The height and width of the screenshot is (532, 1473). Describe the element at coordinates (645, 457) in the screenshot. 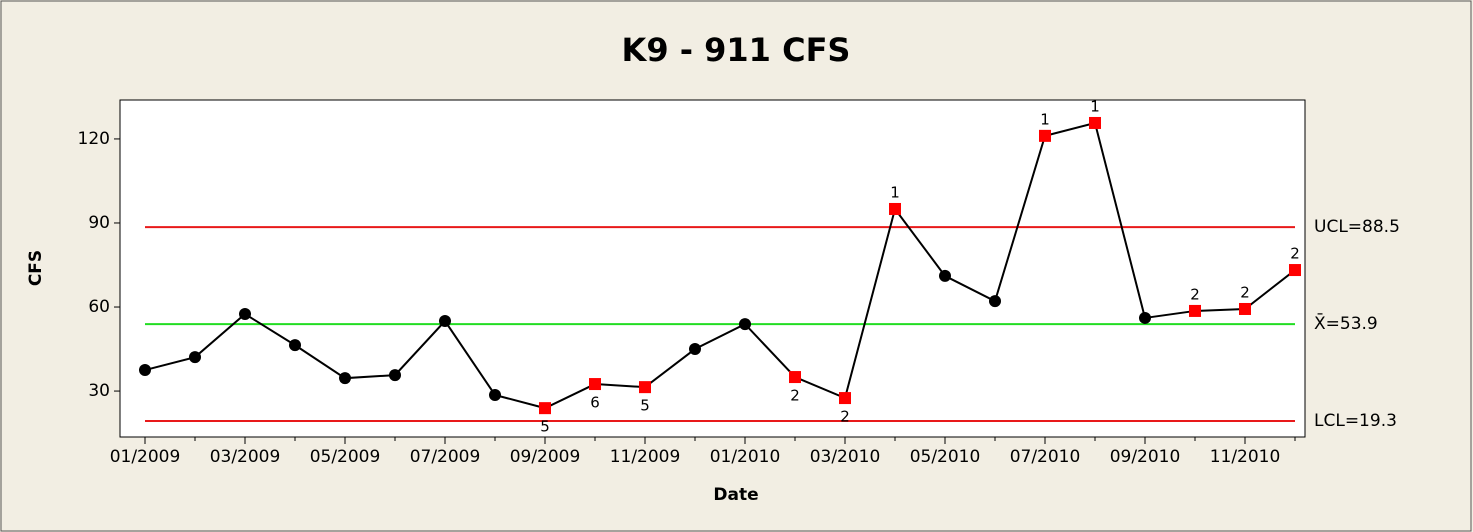

I see `x-tick-label: 11/2009` at that location.